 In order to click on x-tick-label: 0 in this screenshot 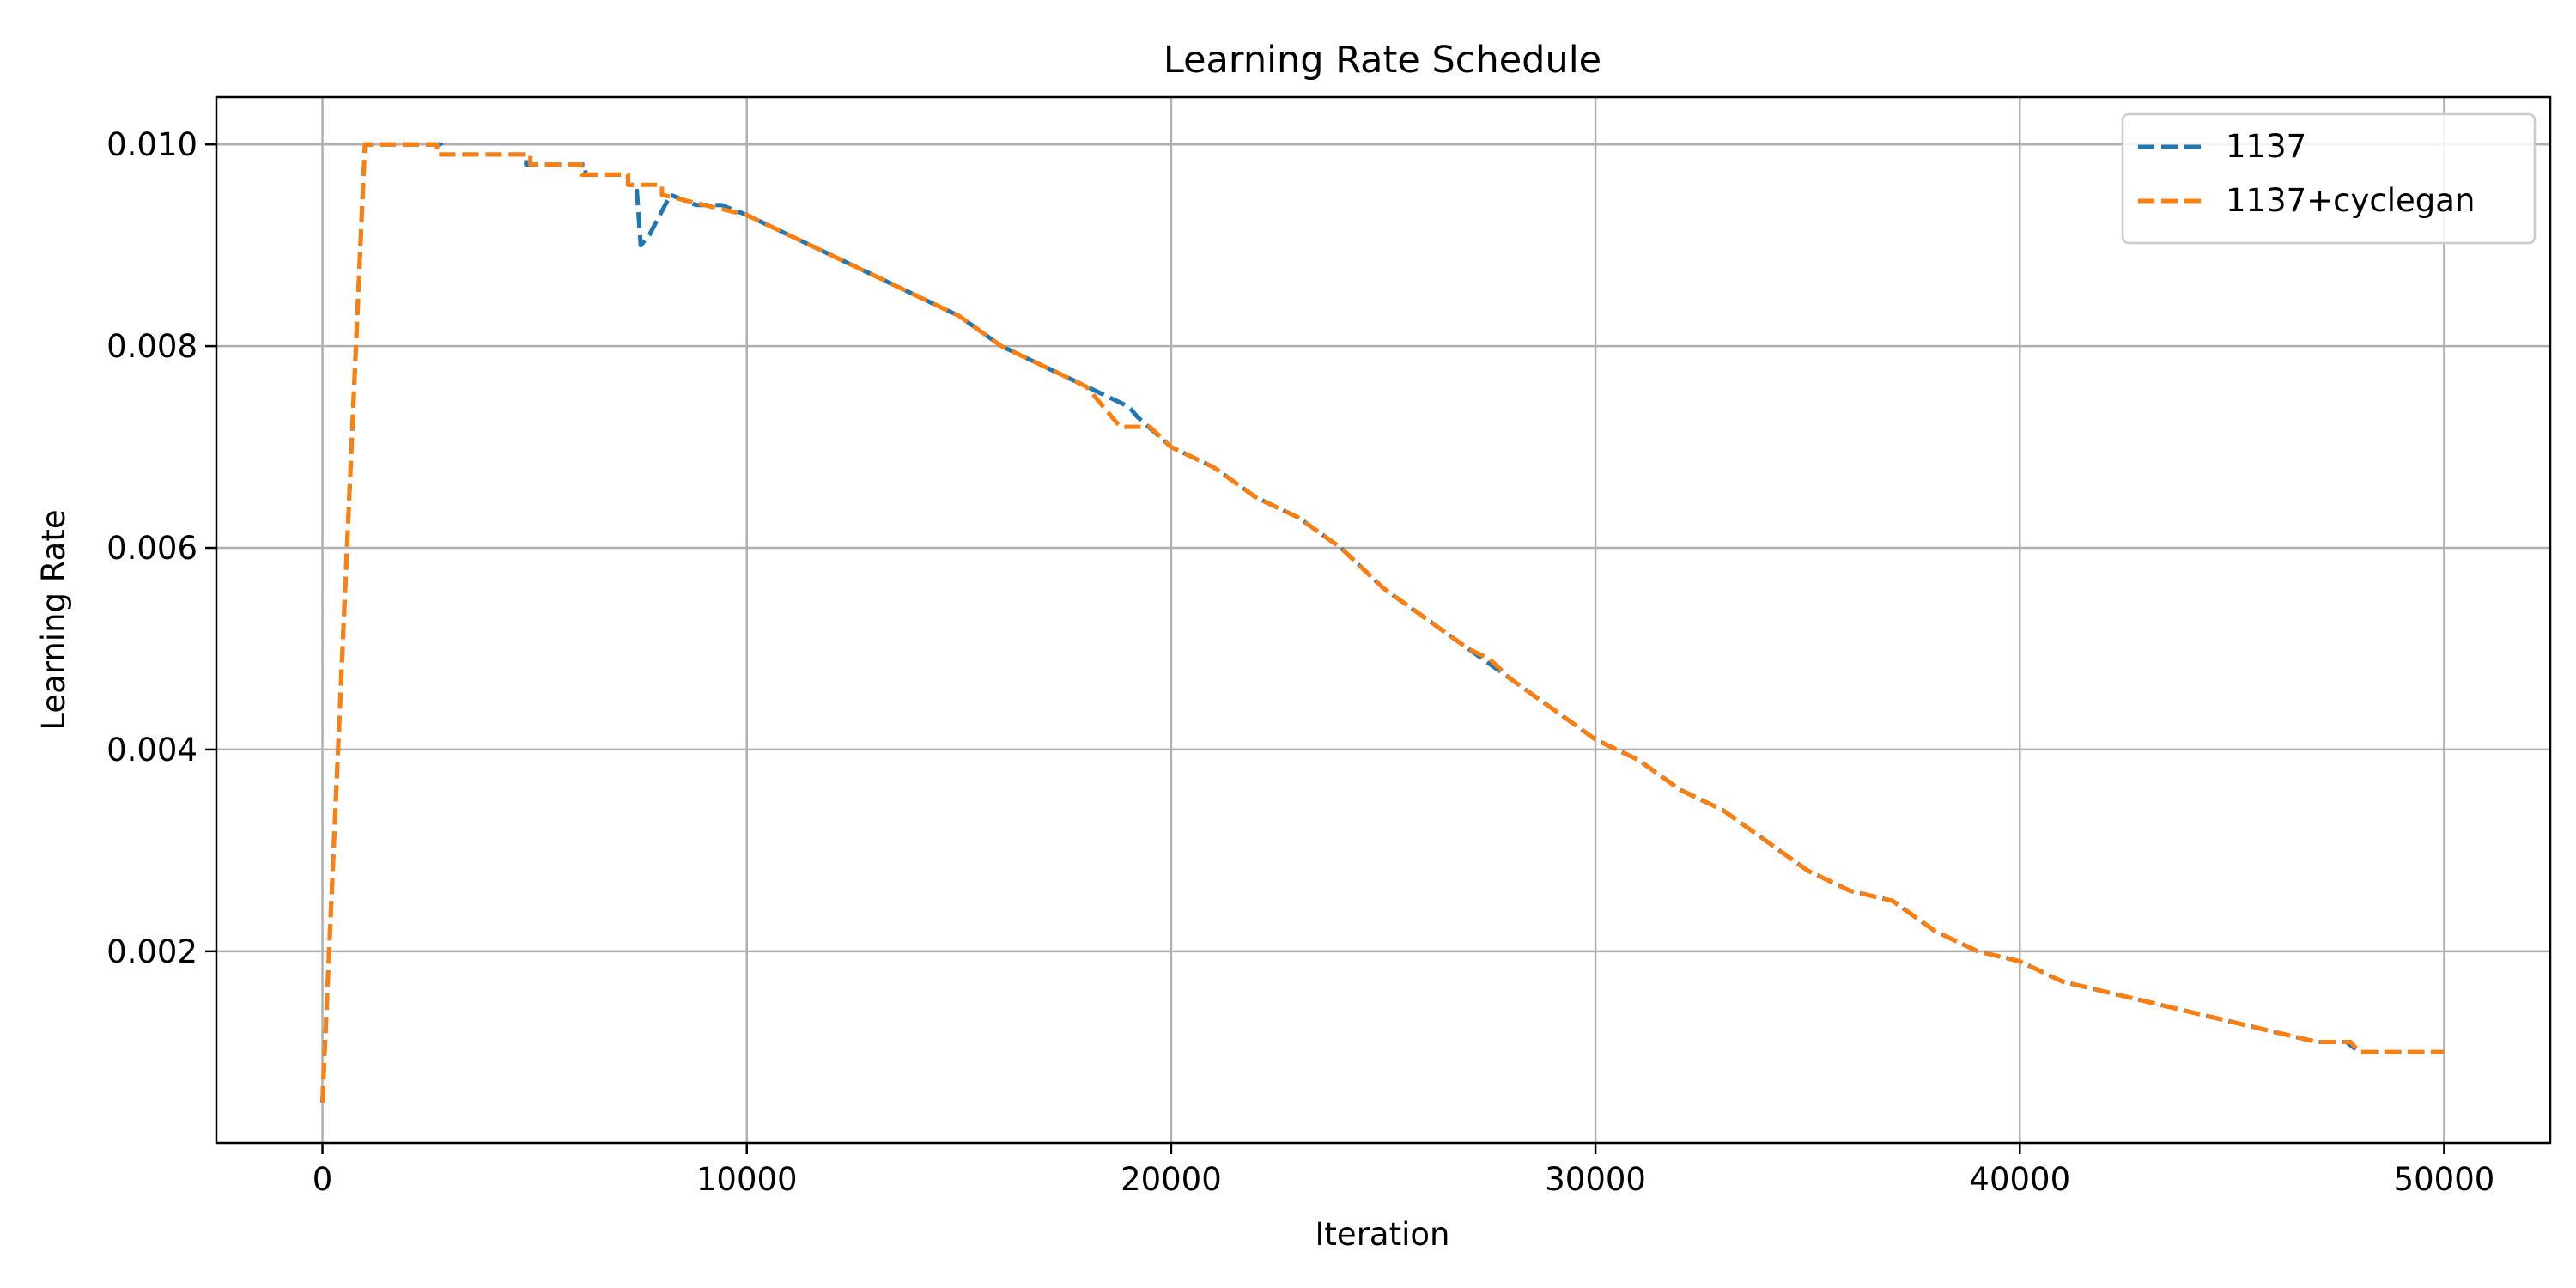, I will do `click(323, 1180)`.